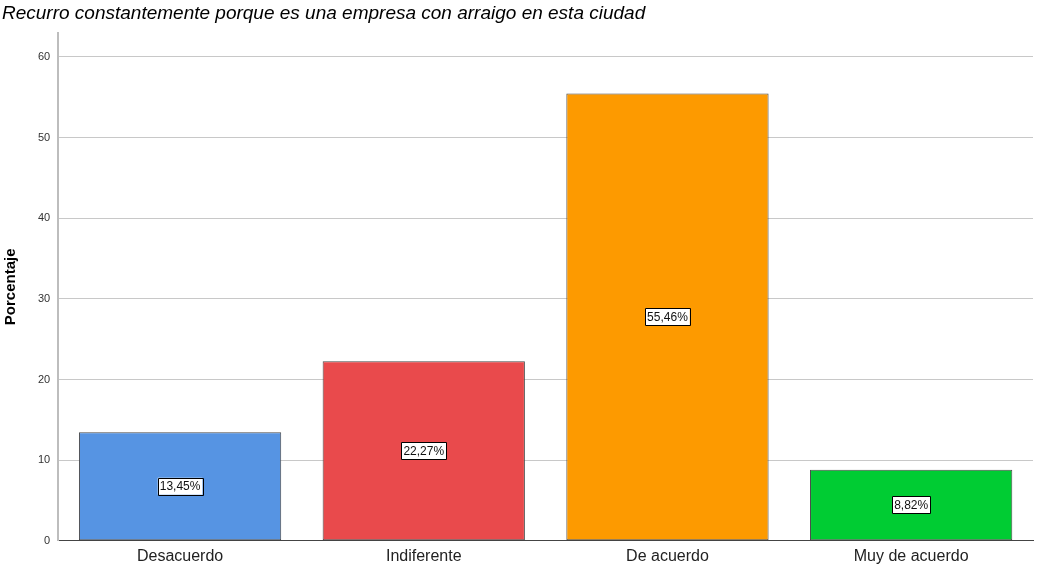 This screenshot has height=576, width=1039. What do you see at coordinates (423, 555) in the screenshot?
I see `x-tick-label: Indiferente` at bounding box center [423, 555].